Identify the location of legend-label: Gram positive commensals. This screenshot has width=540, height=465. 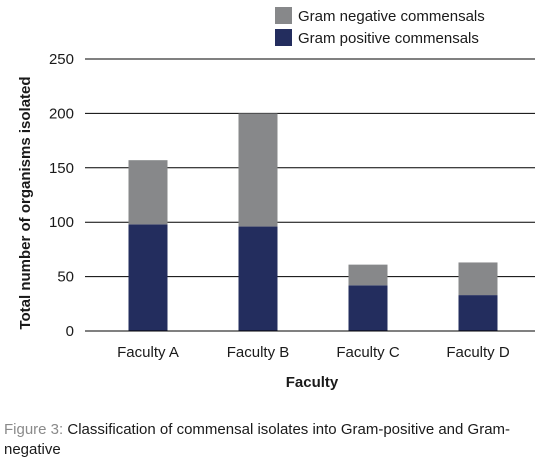
(388, 38).